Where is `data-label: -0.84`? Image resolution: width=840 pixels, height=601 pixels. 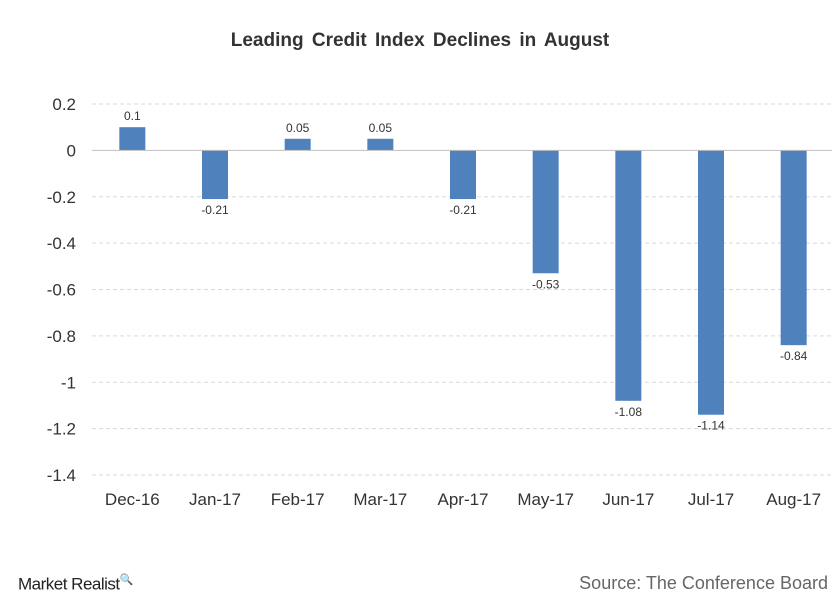 data-label: -0.84 is located at coordinates (794, 356).